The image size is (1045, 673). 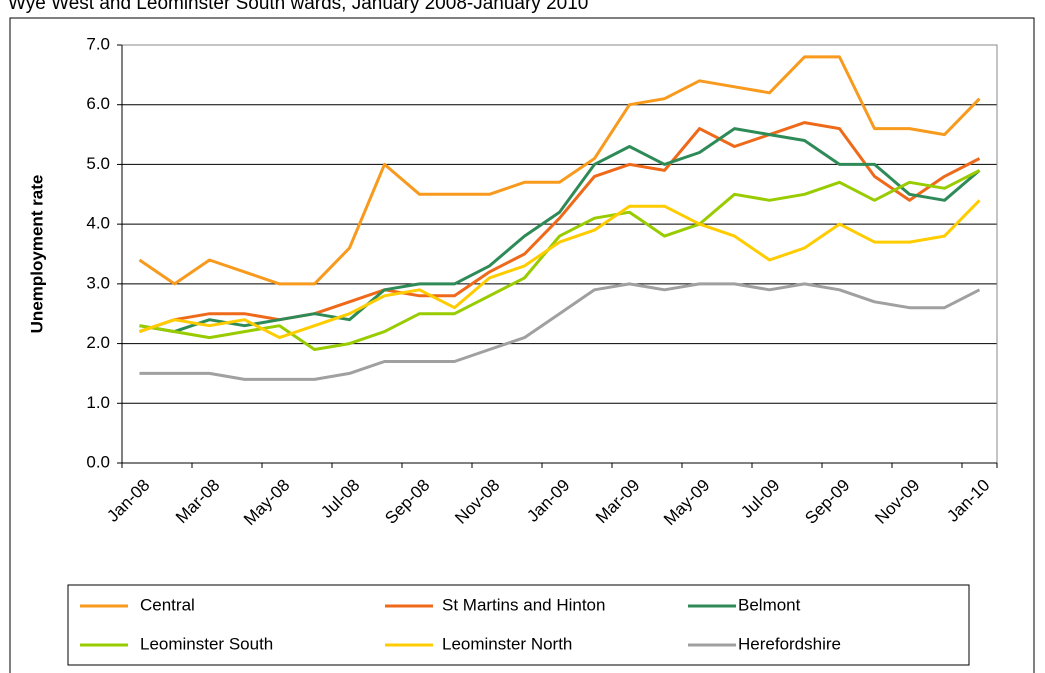 I want to click on x-tick-label: Jul-09, so click(x=760, y=499).